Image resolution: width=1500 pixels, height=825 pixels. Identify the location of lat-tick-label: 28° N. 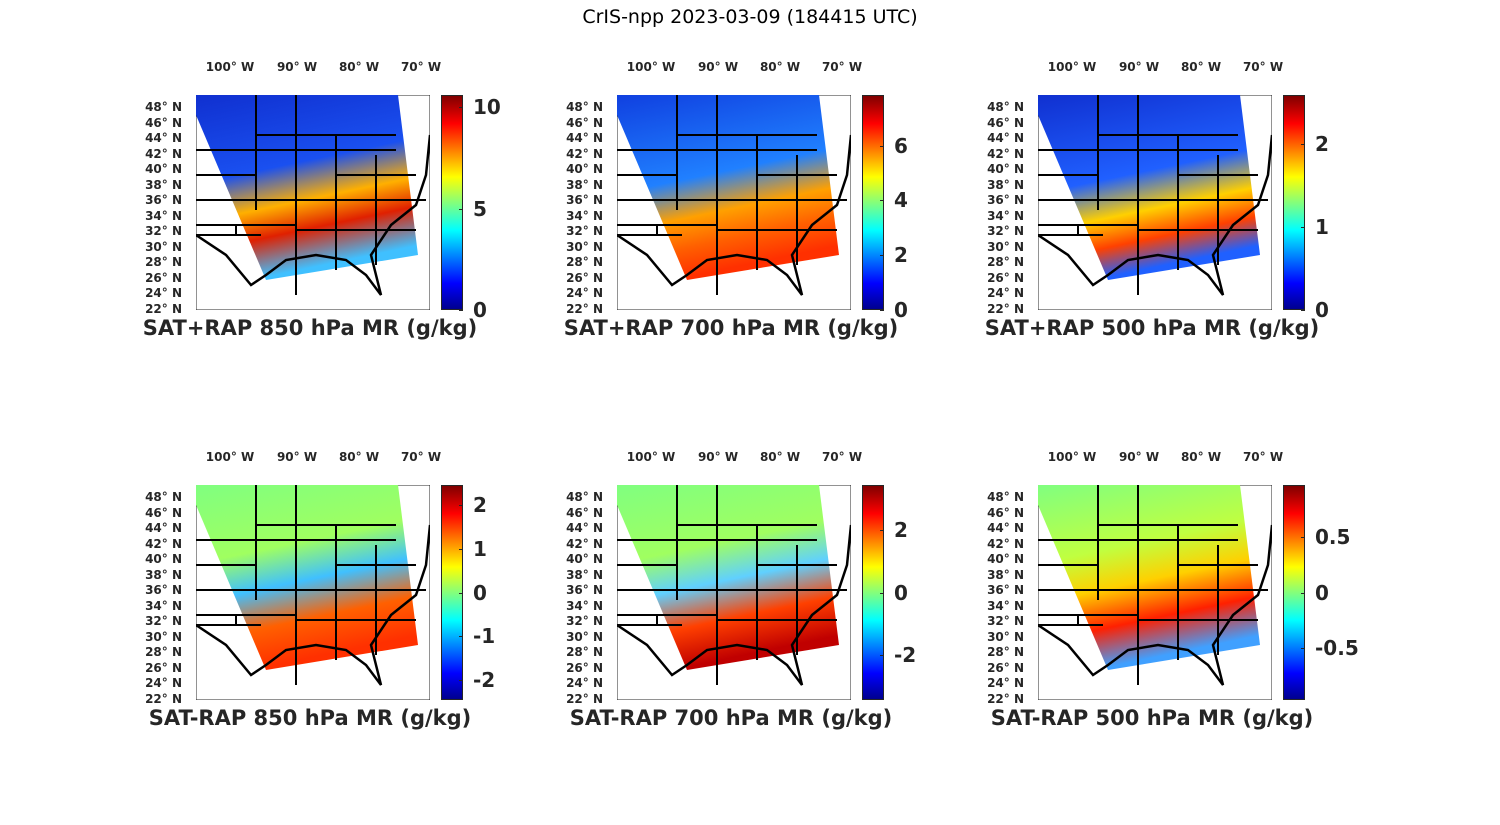
(163, 262).